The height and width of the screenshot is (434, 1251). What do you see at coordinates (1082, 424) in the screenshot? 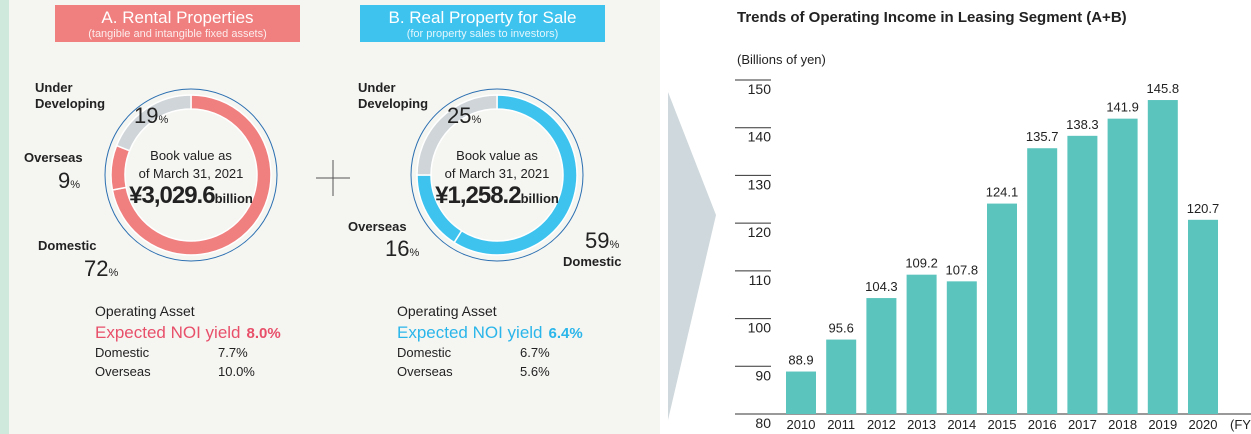
I see `x-tick-label: 2017` at bounding box center [1082, 424].